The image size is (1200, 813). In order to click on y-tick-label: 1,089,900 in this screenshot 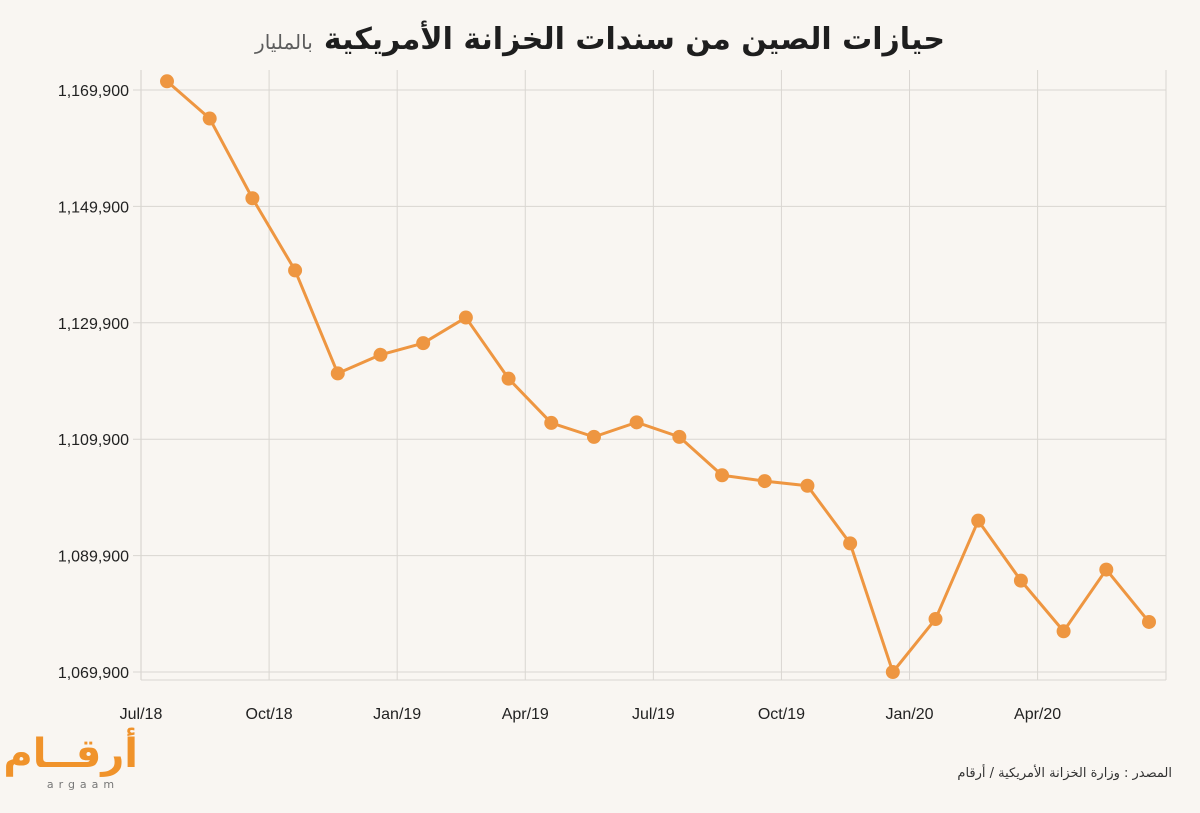, I will do `click(93, 557)`.